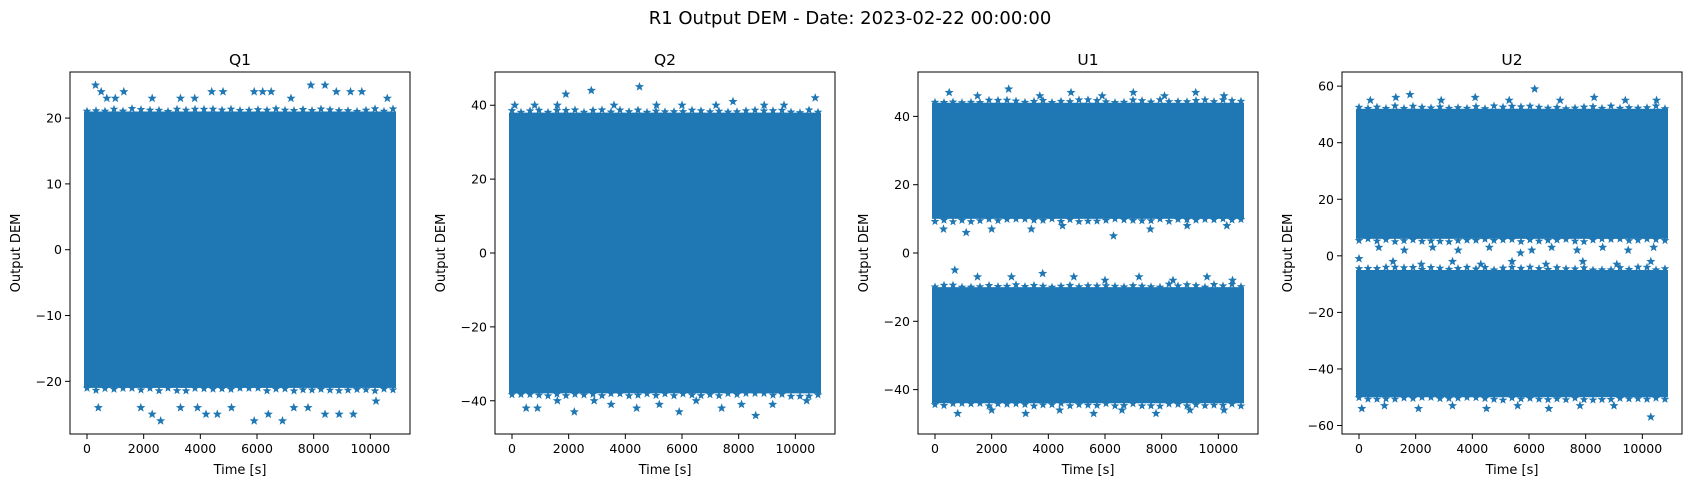 The height and width of the screenshot is (500, 1700). Describe the element at coordinates (257, 448) in the screenshot. I see `x-tick-label: 6000` at that location.